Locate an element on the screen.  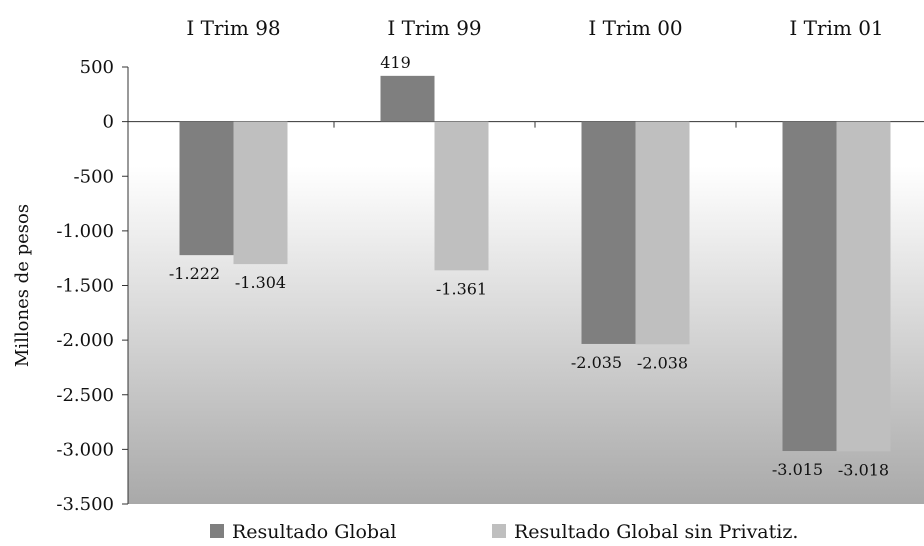
data-label: -1.361 is located at coordinates (461, 288).